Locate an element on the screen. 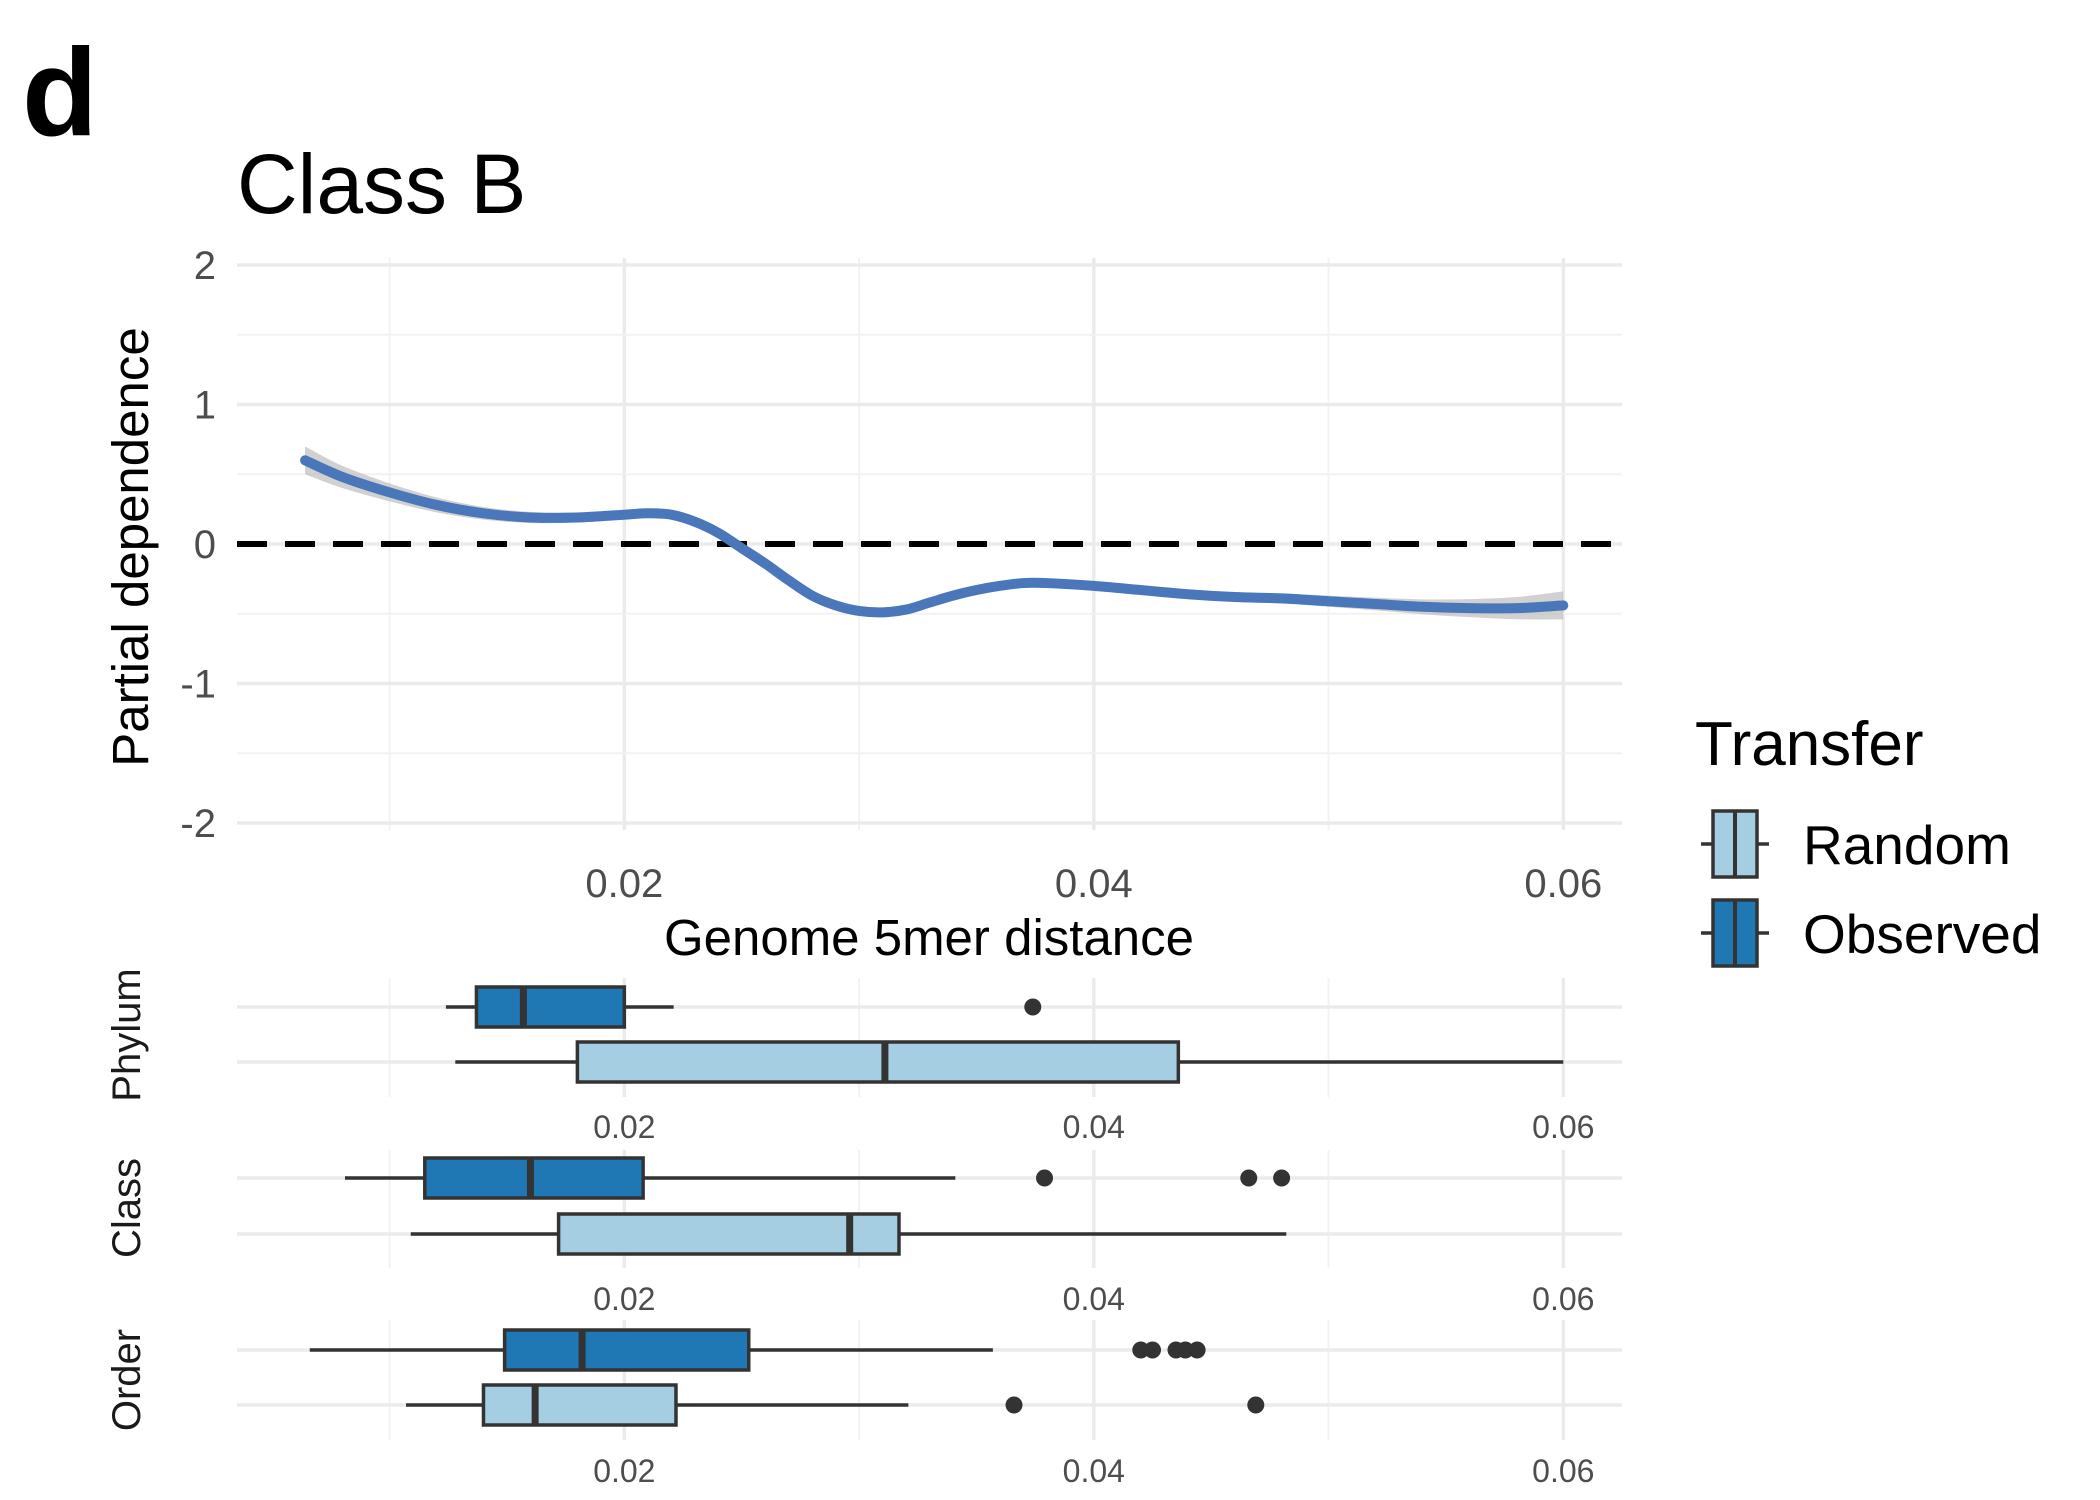 The height and width of the screenshot is (1500, 2100). y-tick-label: -1 is located at coordinates (198, 685).